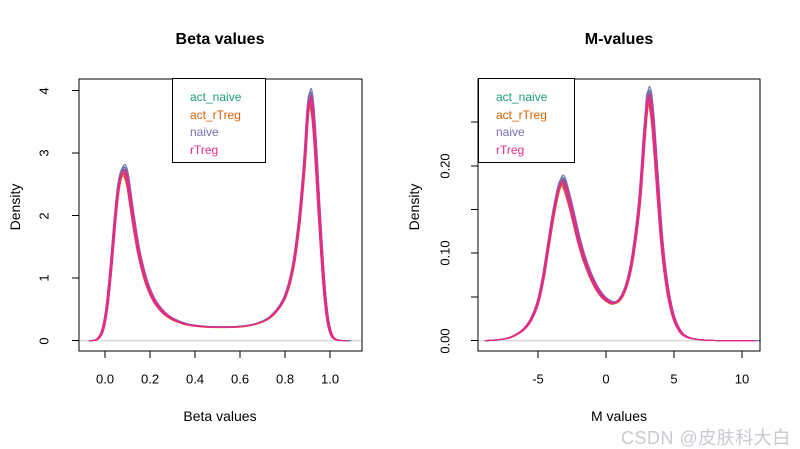 The height and width of the screenshot is (449, 800). What do you see at coordinates (619, 39) in the screenshot?
I see `right-plot-title: M-values` at bounding box center [619, 39].